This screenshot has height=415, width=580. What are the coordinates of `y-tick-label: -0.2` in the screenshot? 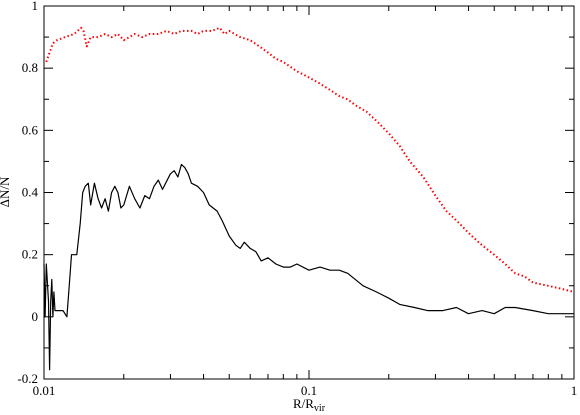 It's located at (27, 378).